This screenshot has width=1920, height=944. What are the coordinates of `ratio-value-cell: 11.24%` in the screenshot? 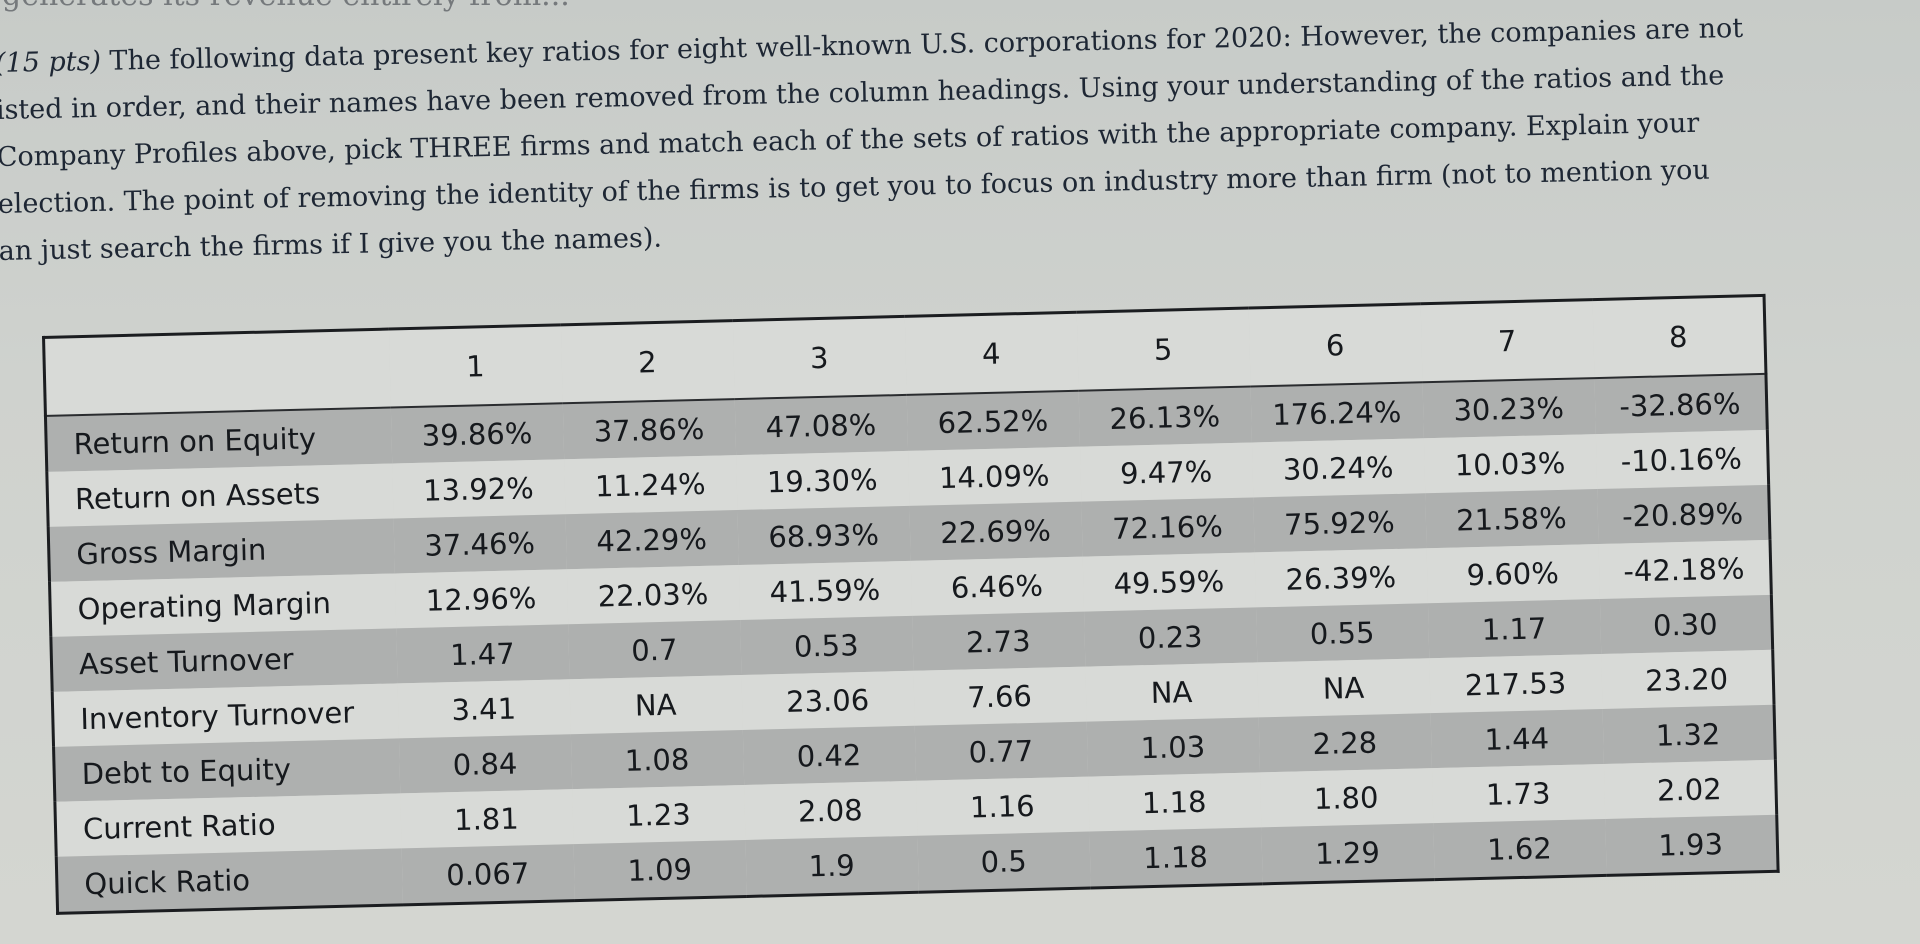 It's located at (650, 485).